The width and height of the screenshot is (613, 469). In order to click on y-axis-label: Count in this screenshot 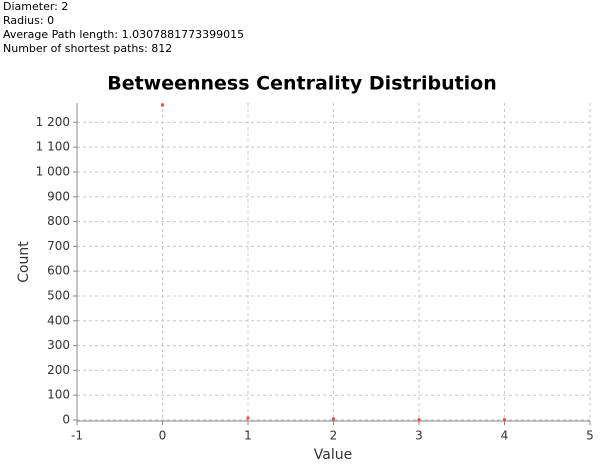, I will do `click(24, 262)`.